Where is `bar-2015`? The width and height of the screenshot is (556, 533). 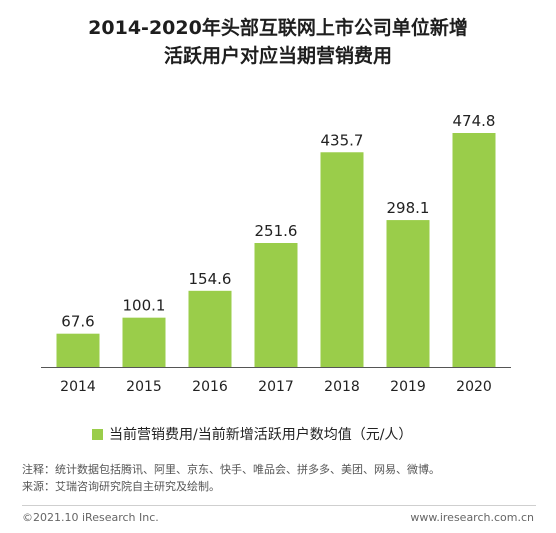 bar-2015 is located at coordinates (144, 342).